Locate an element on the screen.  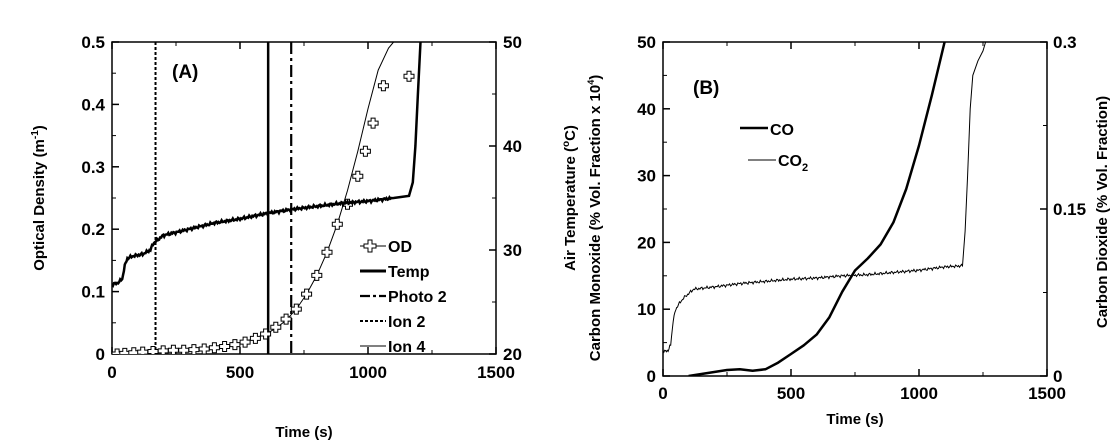
y-tick-label-right-a: 30 is located at coordinates (512, 250).